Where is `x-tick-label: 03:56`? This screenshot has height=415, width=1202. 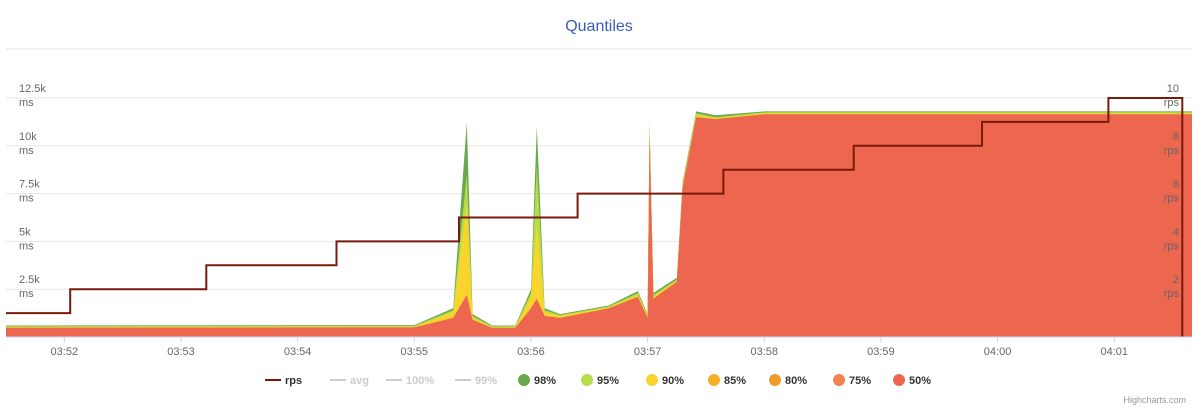
x-tick-label: 03:56 is located at coordinates (531, 352).